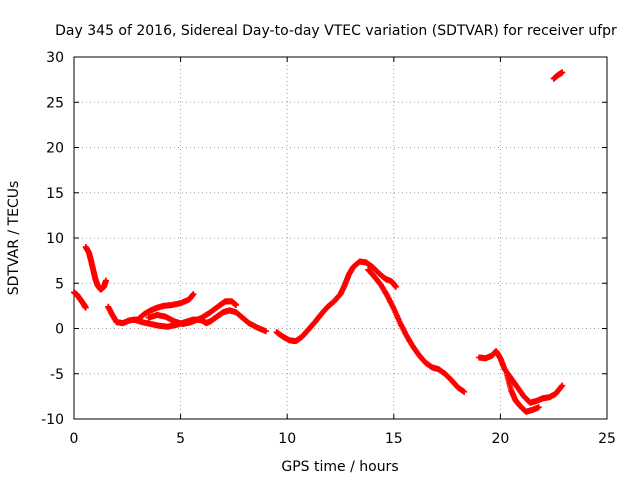 This screenshot has height=480, width=640. Describe the element at coordinates (55, 149) in the screenshot. I see `y-tick-label: 20` at that location.